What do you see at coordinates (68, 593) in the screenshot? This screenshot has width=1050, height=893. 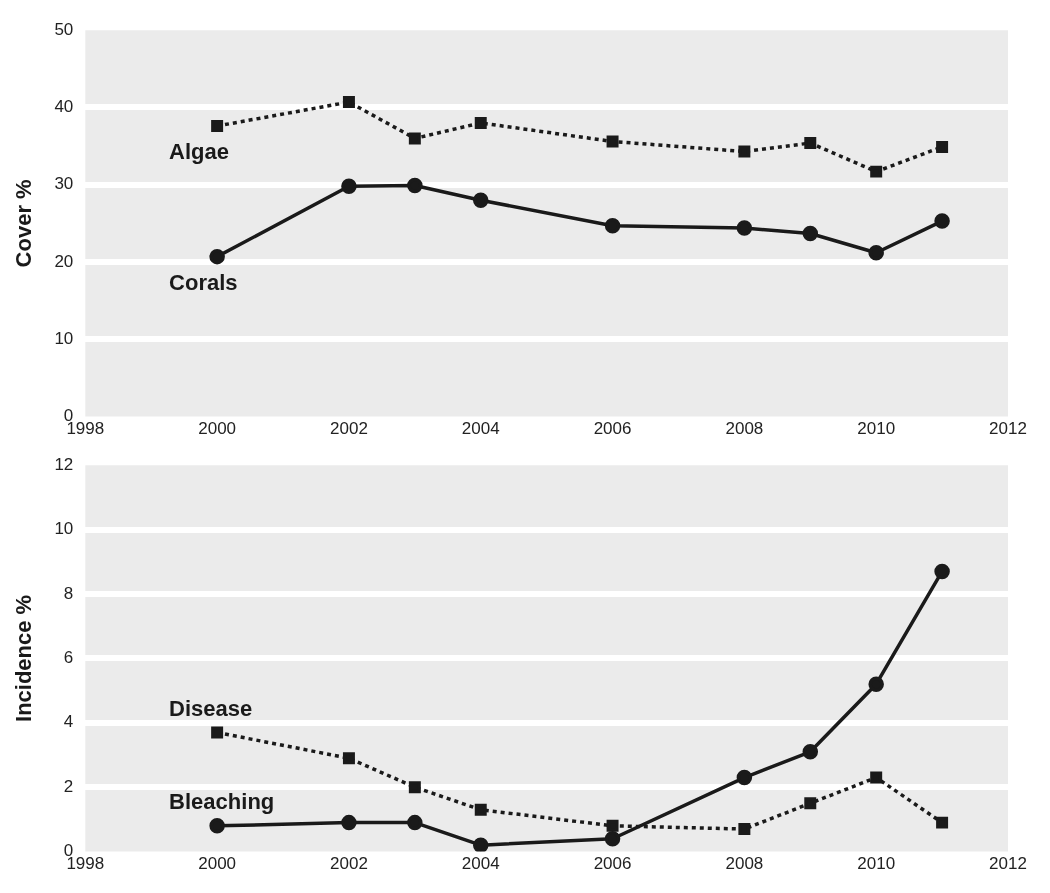 I see `y-tick-label: 8` at bounding box center [68, 593].